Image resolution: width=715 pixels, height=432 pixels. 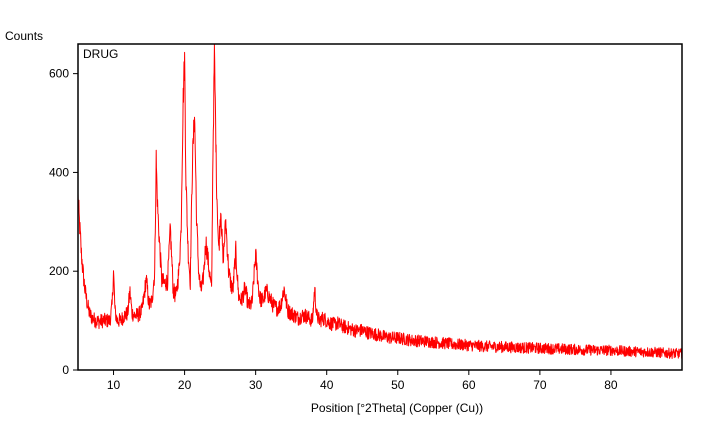 I want to click on x-tick-label: 40, so click(x=327, y=385).